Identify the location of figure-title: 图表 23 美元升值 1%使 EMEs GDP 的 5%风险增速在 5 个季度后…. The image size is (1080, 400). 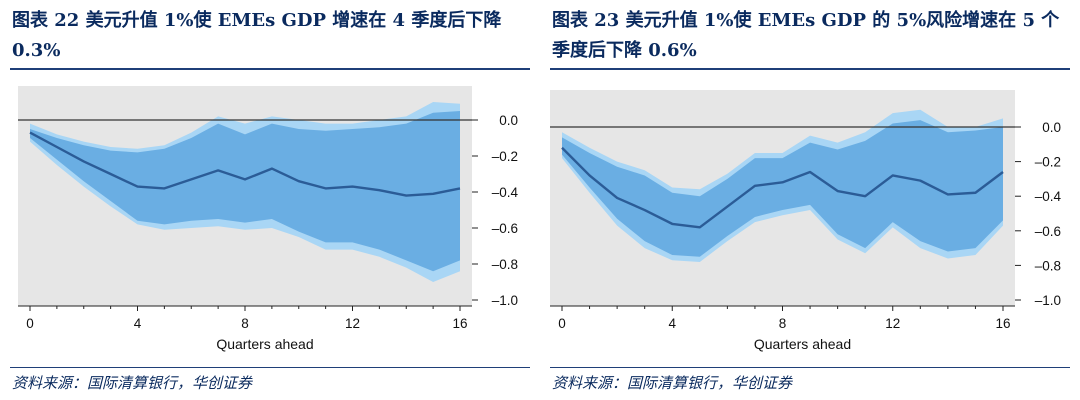
(806, 35).